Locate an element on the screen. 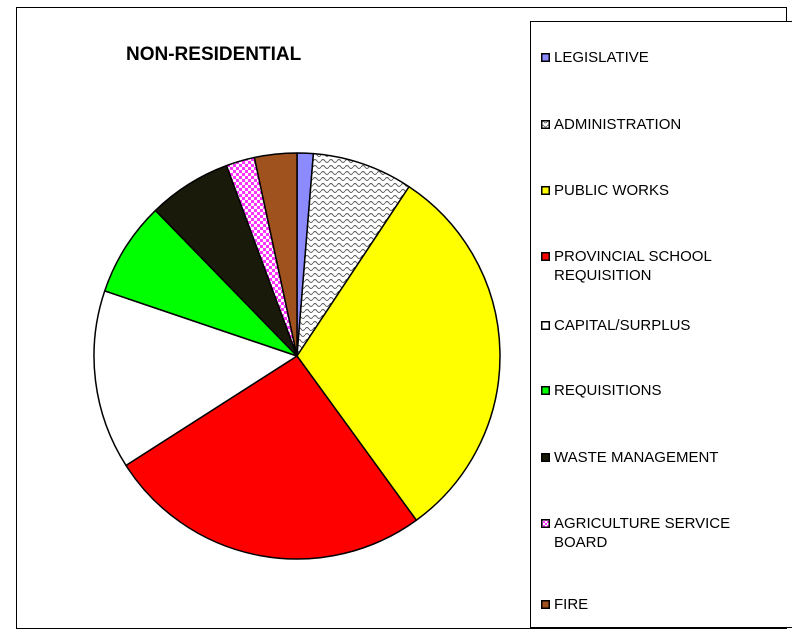 The height and width of the screenshot is (631, 792). legend-label-6: WASTE MANAGEMENT is located at coordinates (636, 457).